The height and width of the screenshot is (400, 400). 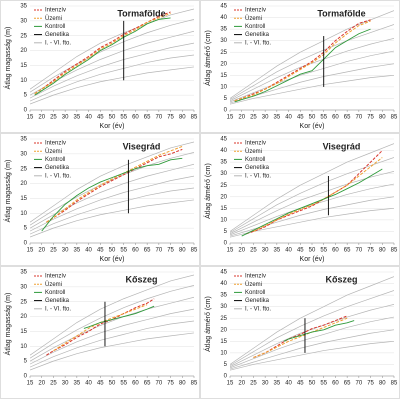 What do you see at coordinates (142, 279) in the screenshot?
I see `chart-title: Kőszeg` at bounding box center [142, 279].